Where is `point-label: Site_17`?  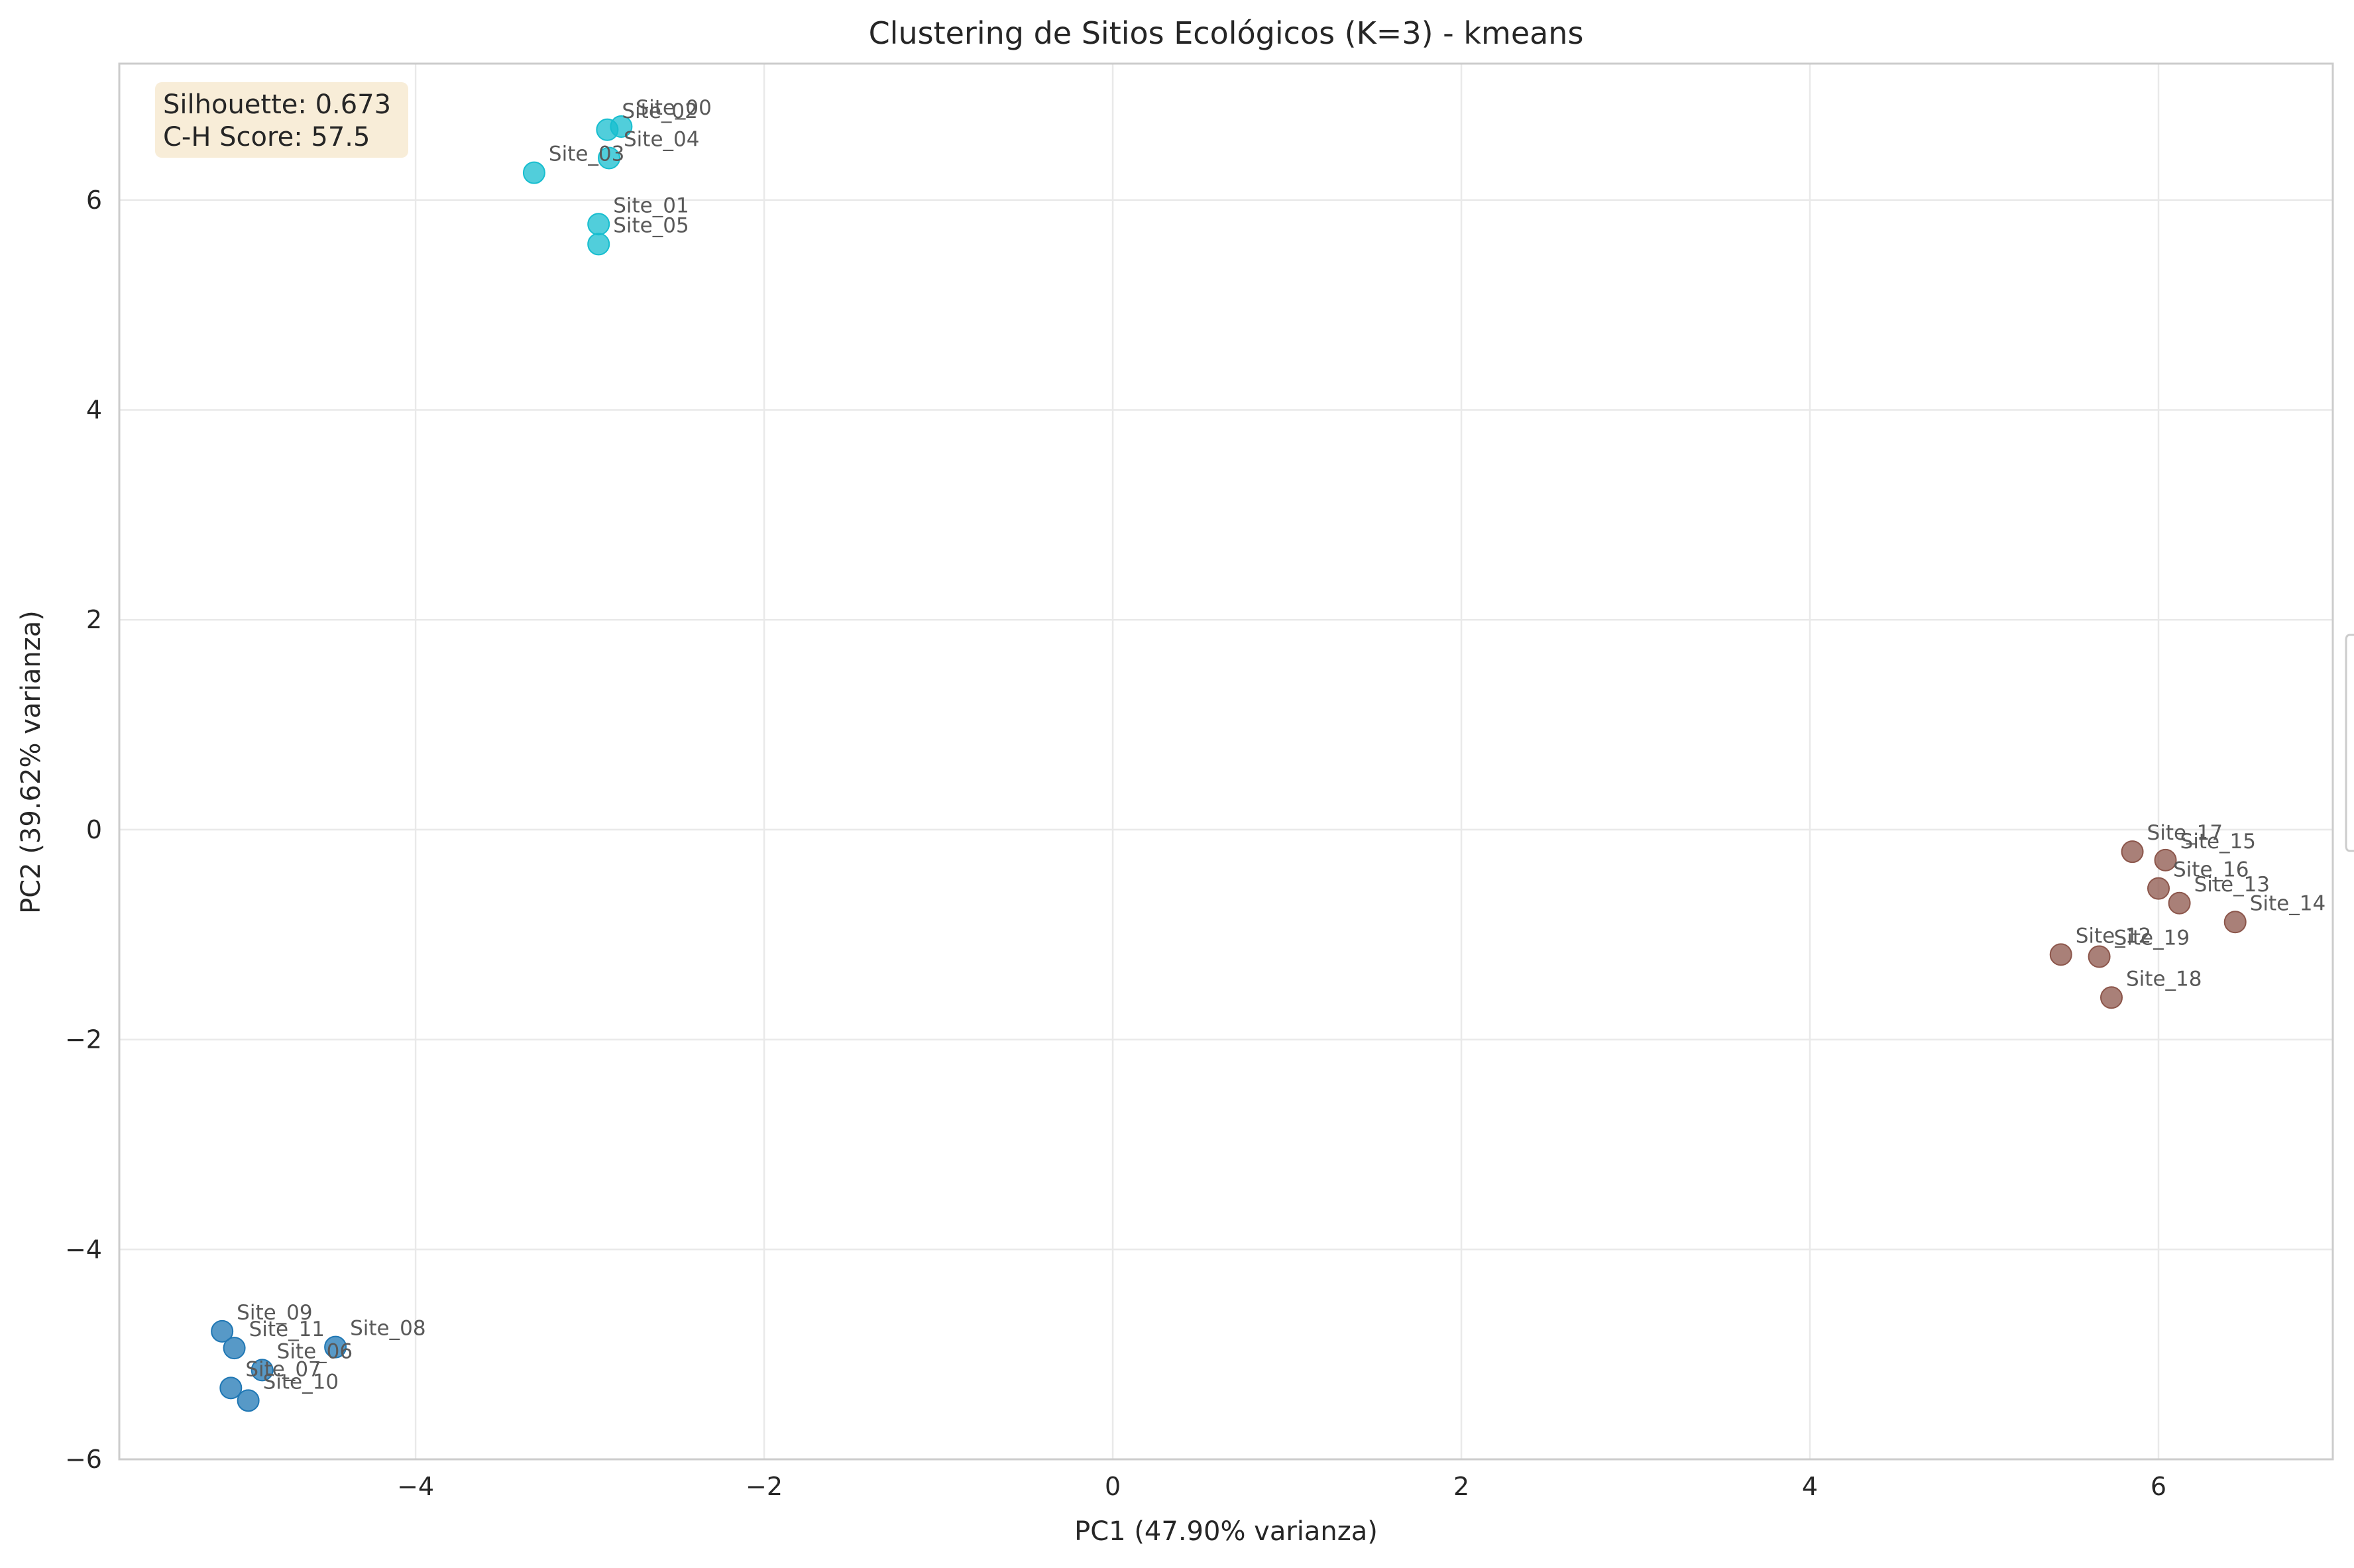 point-label: Site_17 is located at coordinates (2185, 833).